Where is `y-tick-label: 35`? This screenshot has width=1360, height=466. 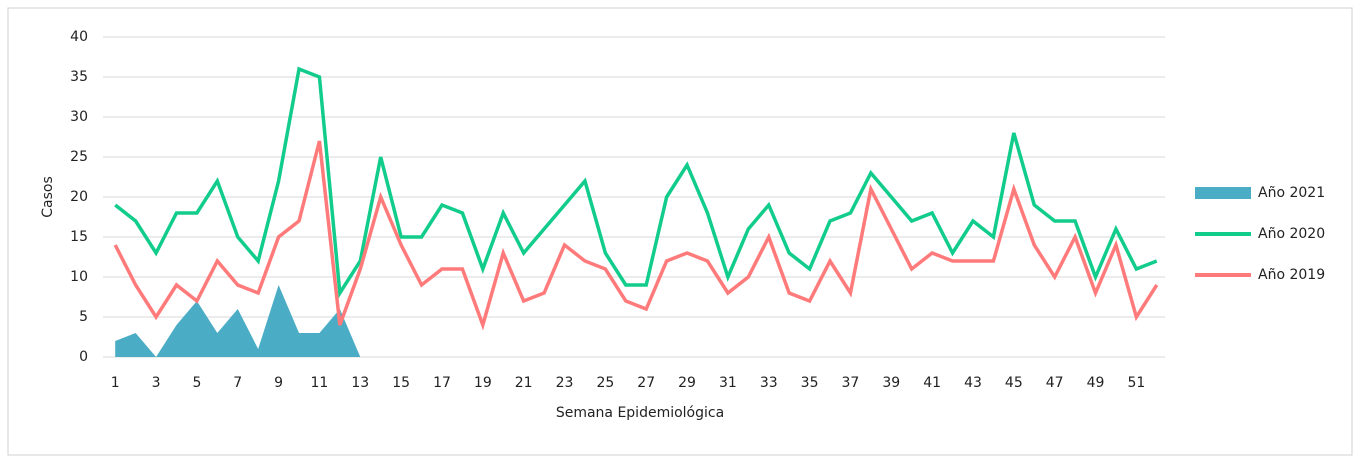
y-tick-label: 35 is located at coordinates (79, 77).